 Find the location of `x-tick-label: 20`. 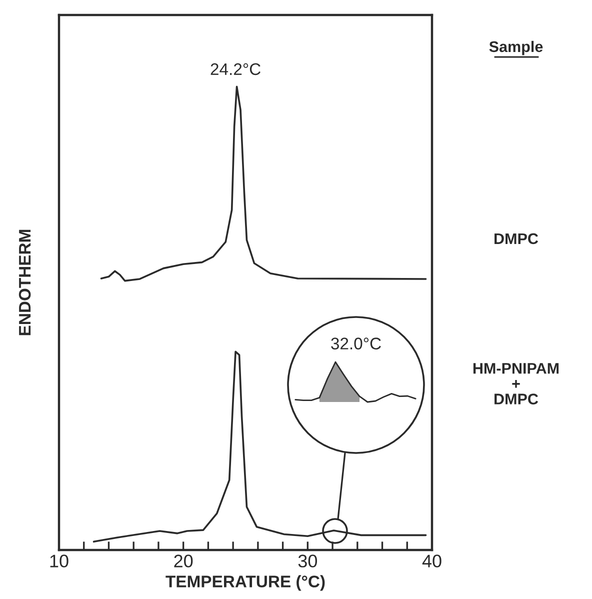

x-tick-label: 20 is located at coordinates (183, 561).